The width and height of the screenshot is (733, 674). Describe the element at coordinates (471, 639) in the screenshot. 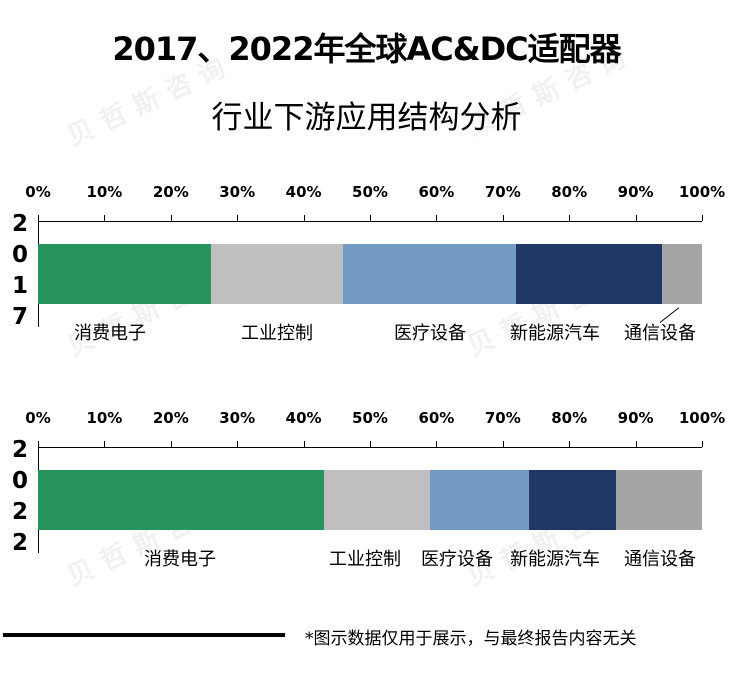

I see `footer-disclaimer: *图示数据仅用于展示，与最终报告内容无关` at that location.